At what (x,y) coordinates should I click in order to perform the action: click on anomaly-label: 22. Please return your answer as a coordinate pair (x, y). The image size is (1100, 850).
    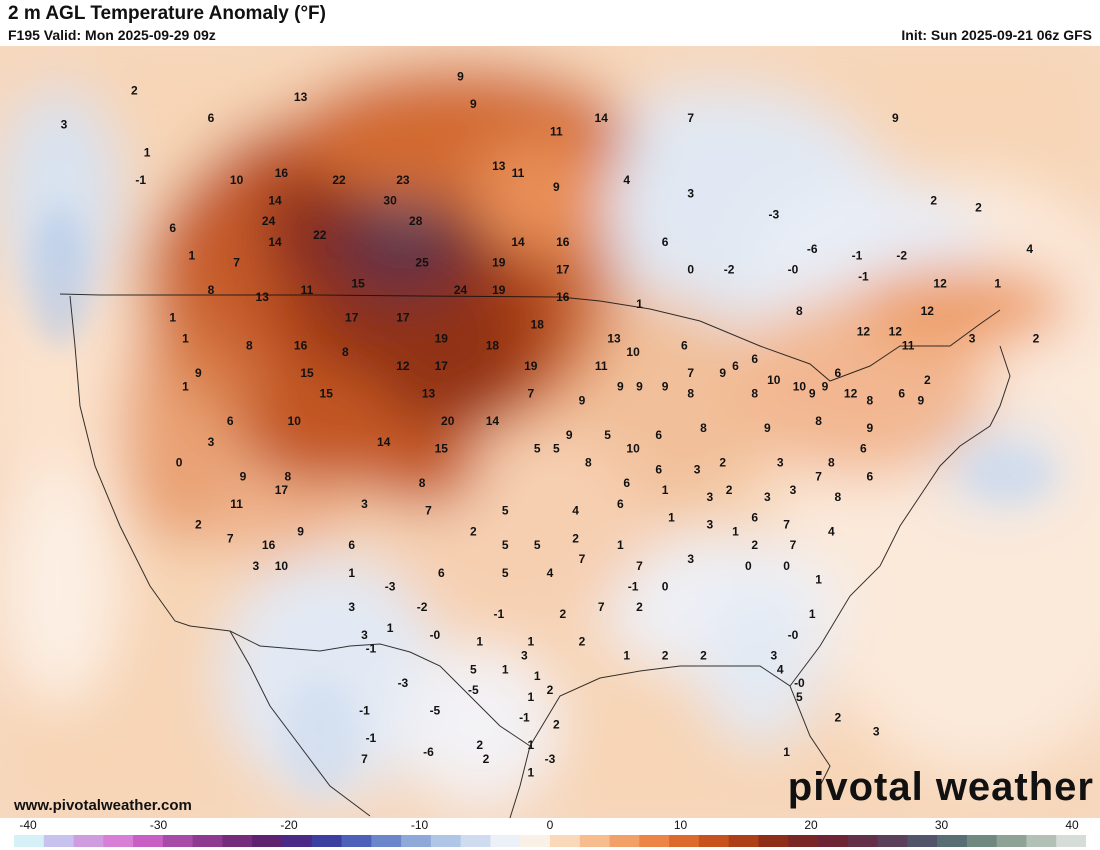
    Looking at the image, I should click on (339, 180).